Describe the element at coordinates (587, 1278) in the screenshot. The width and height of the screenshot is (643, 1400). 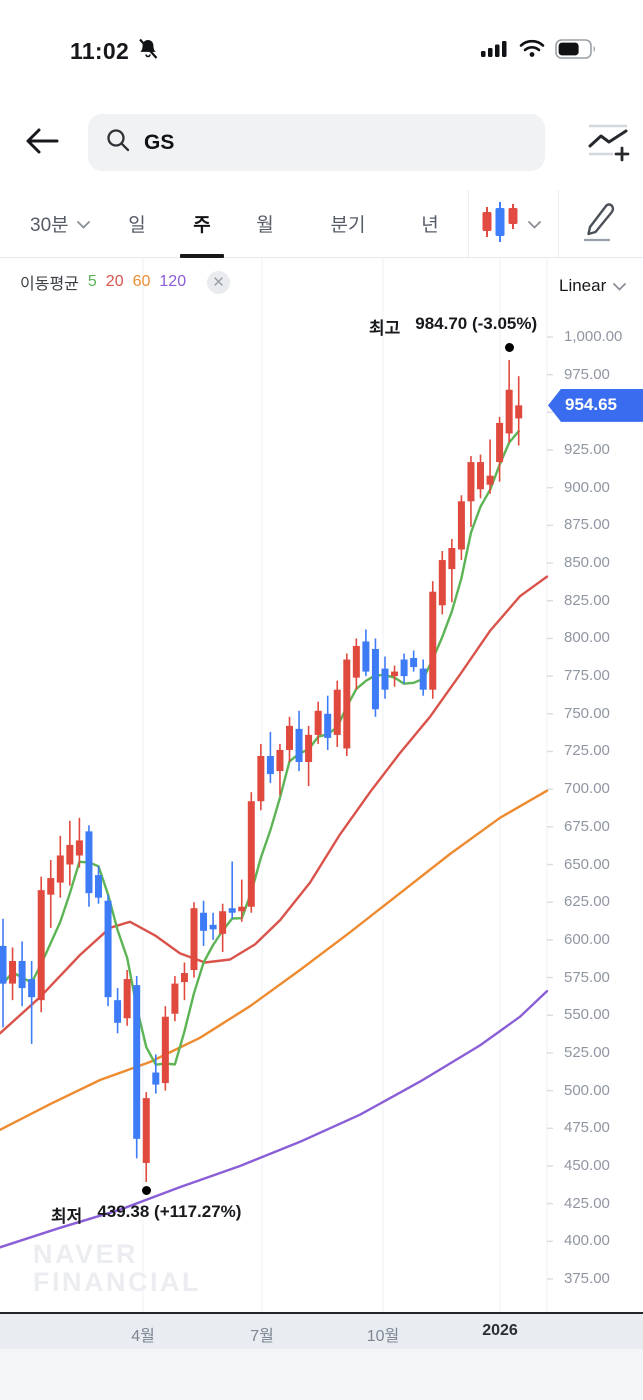
I see `y-axis-label: 375.00` at that location.